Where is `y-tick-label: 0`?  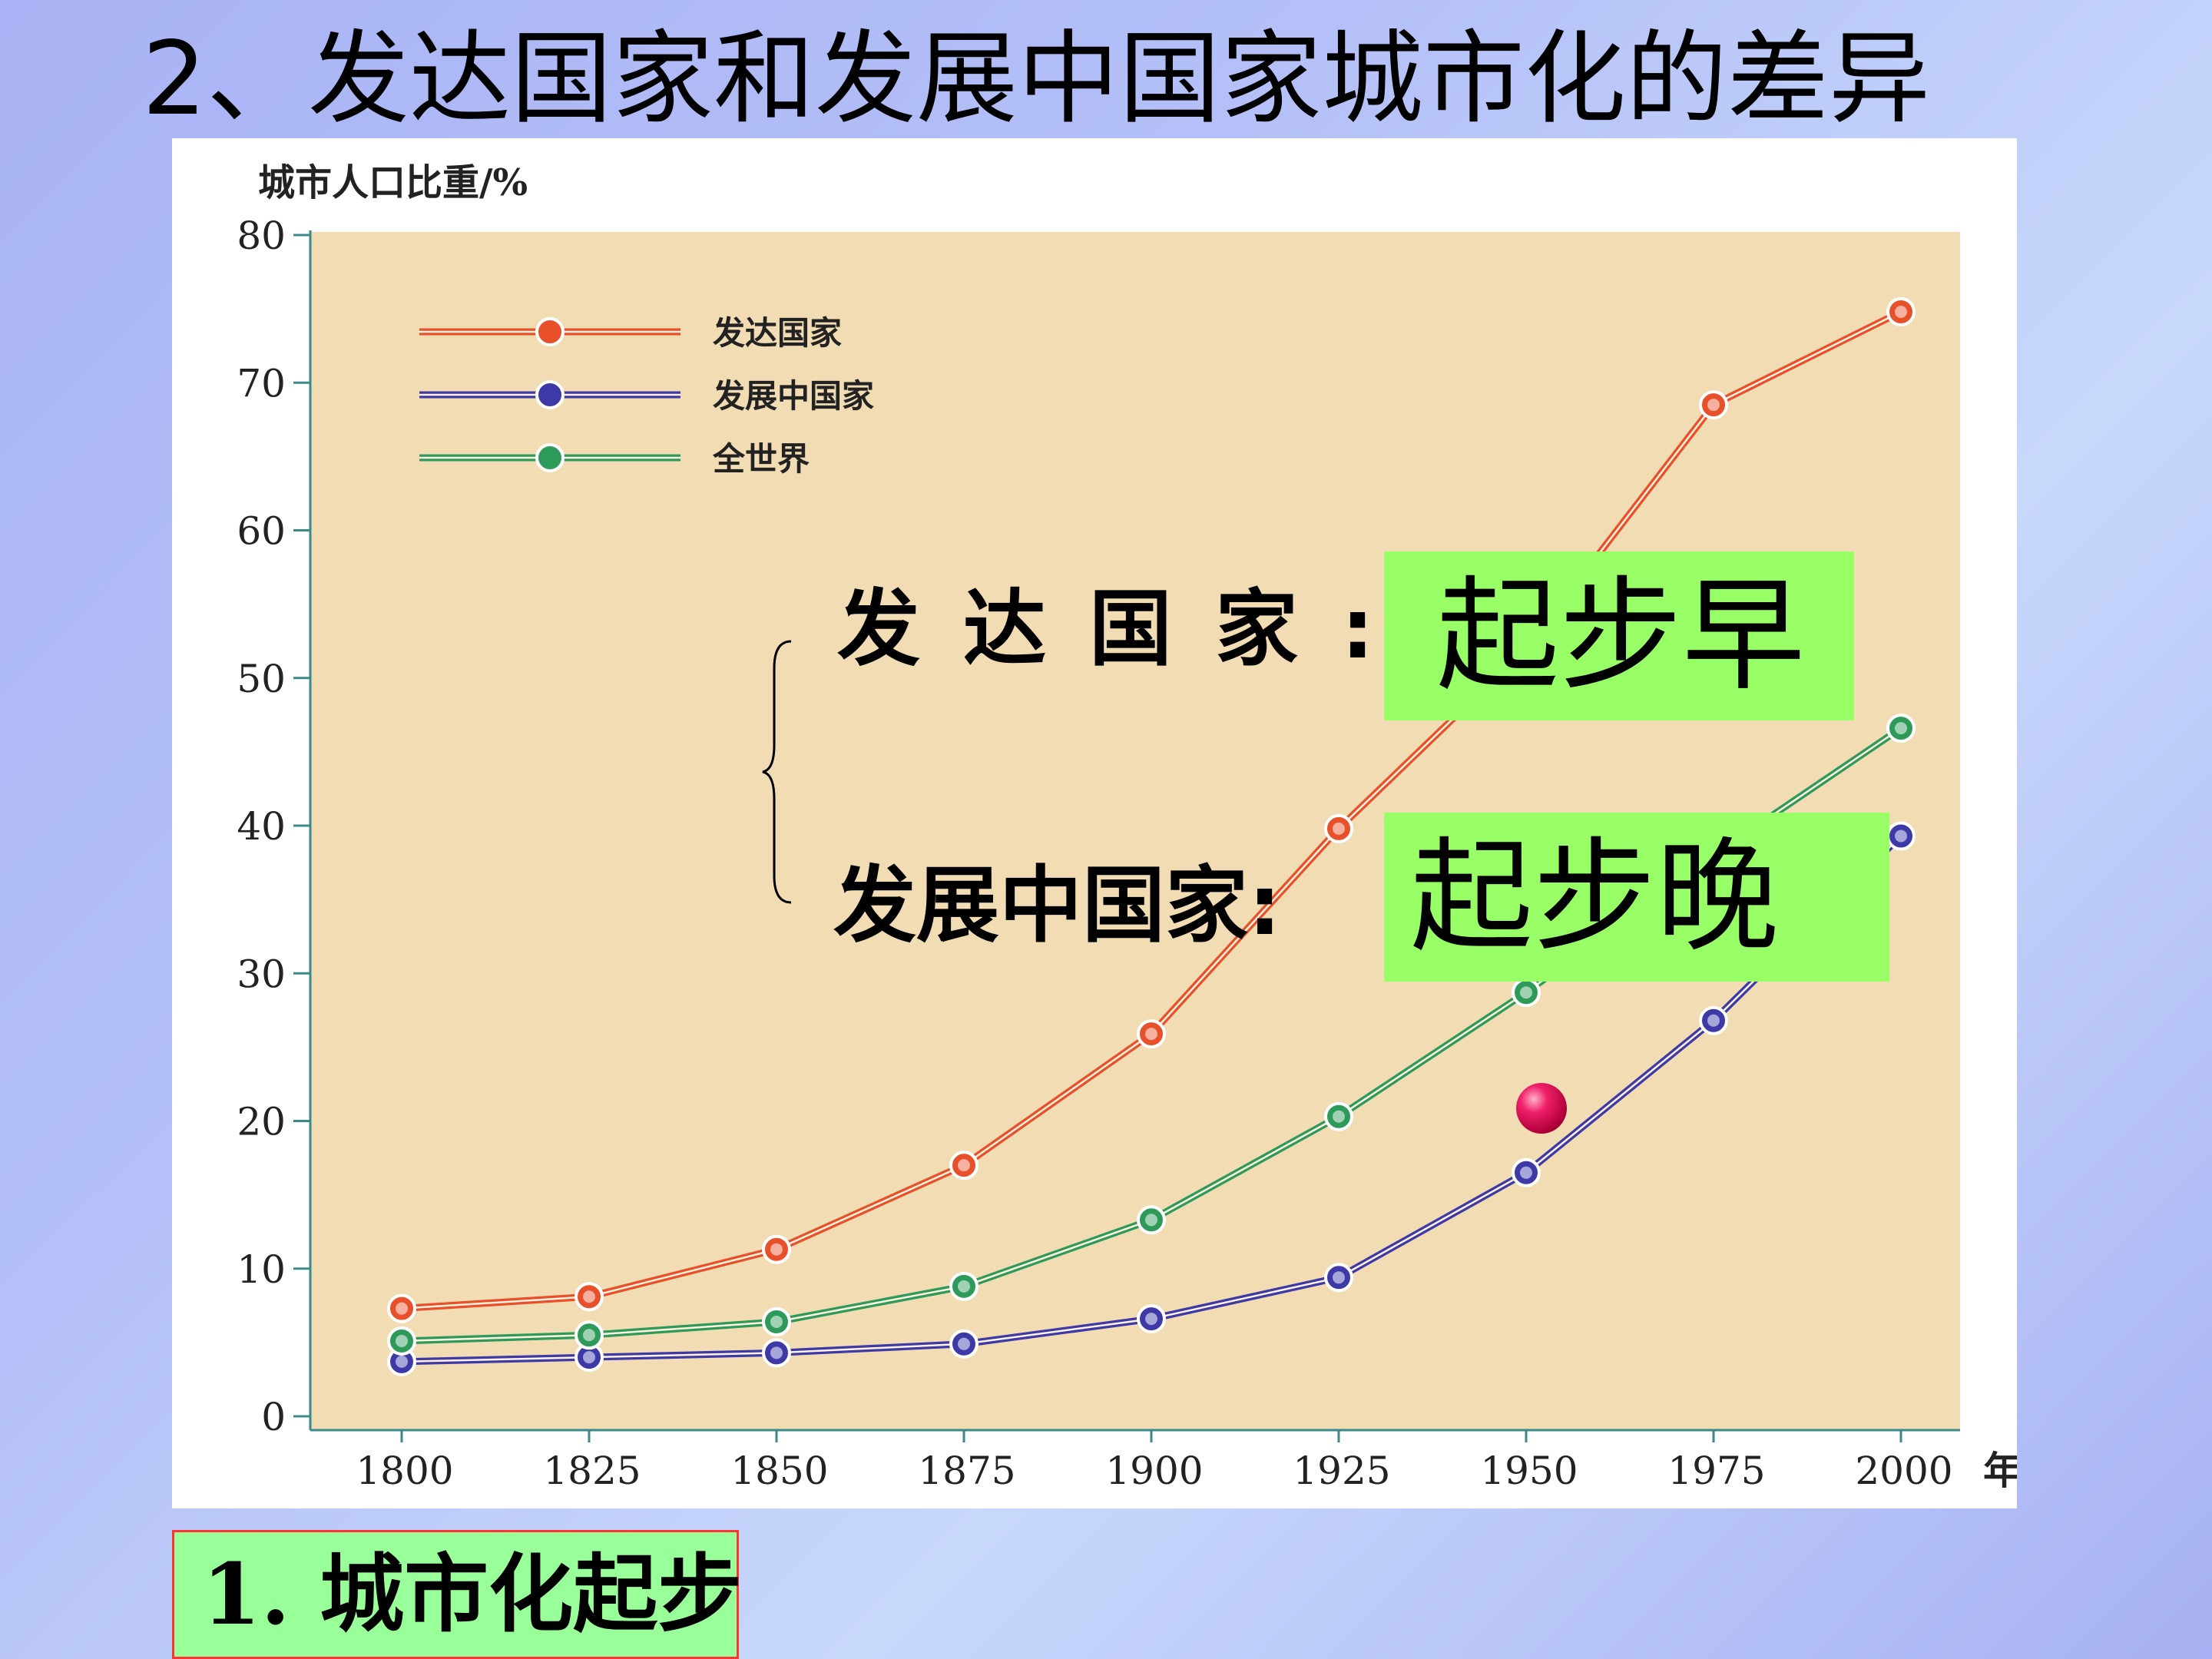
y-tick-label: 0 is located at coordinates (273, 1417).